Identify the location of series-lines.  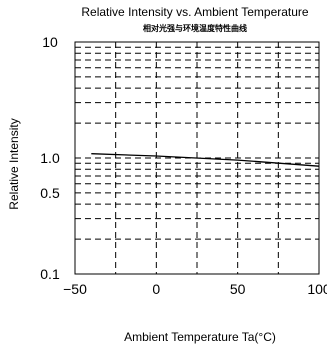
(205, 160).